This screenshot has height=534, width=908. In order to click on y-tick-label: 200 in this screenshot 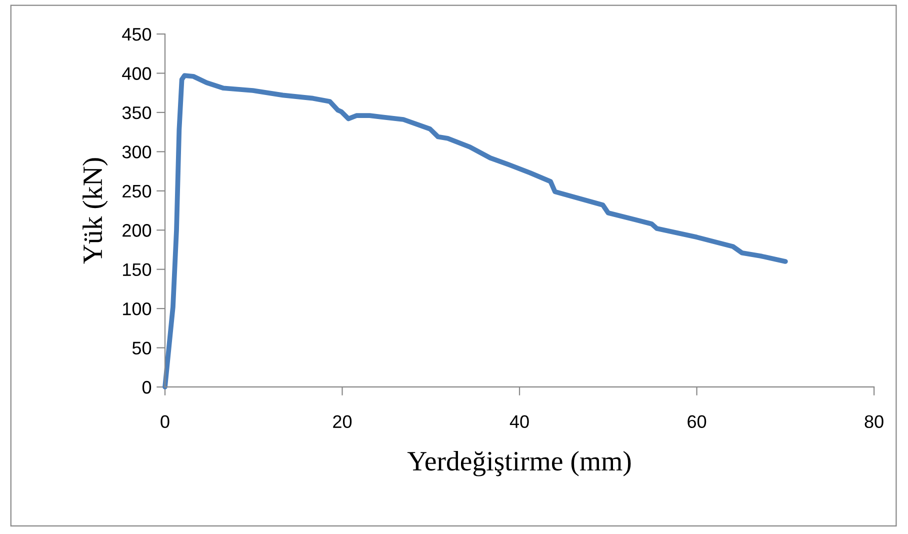, I will do `click(137, 230)`.